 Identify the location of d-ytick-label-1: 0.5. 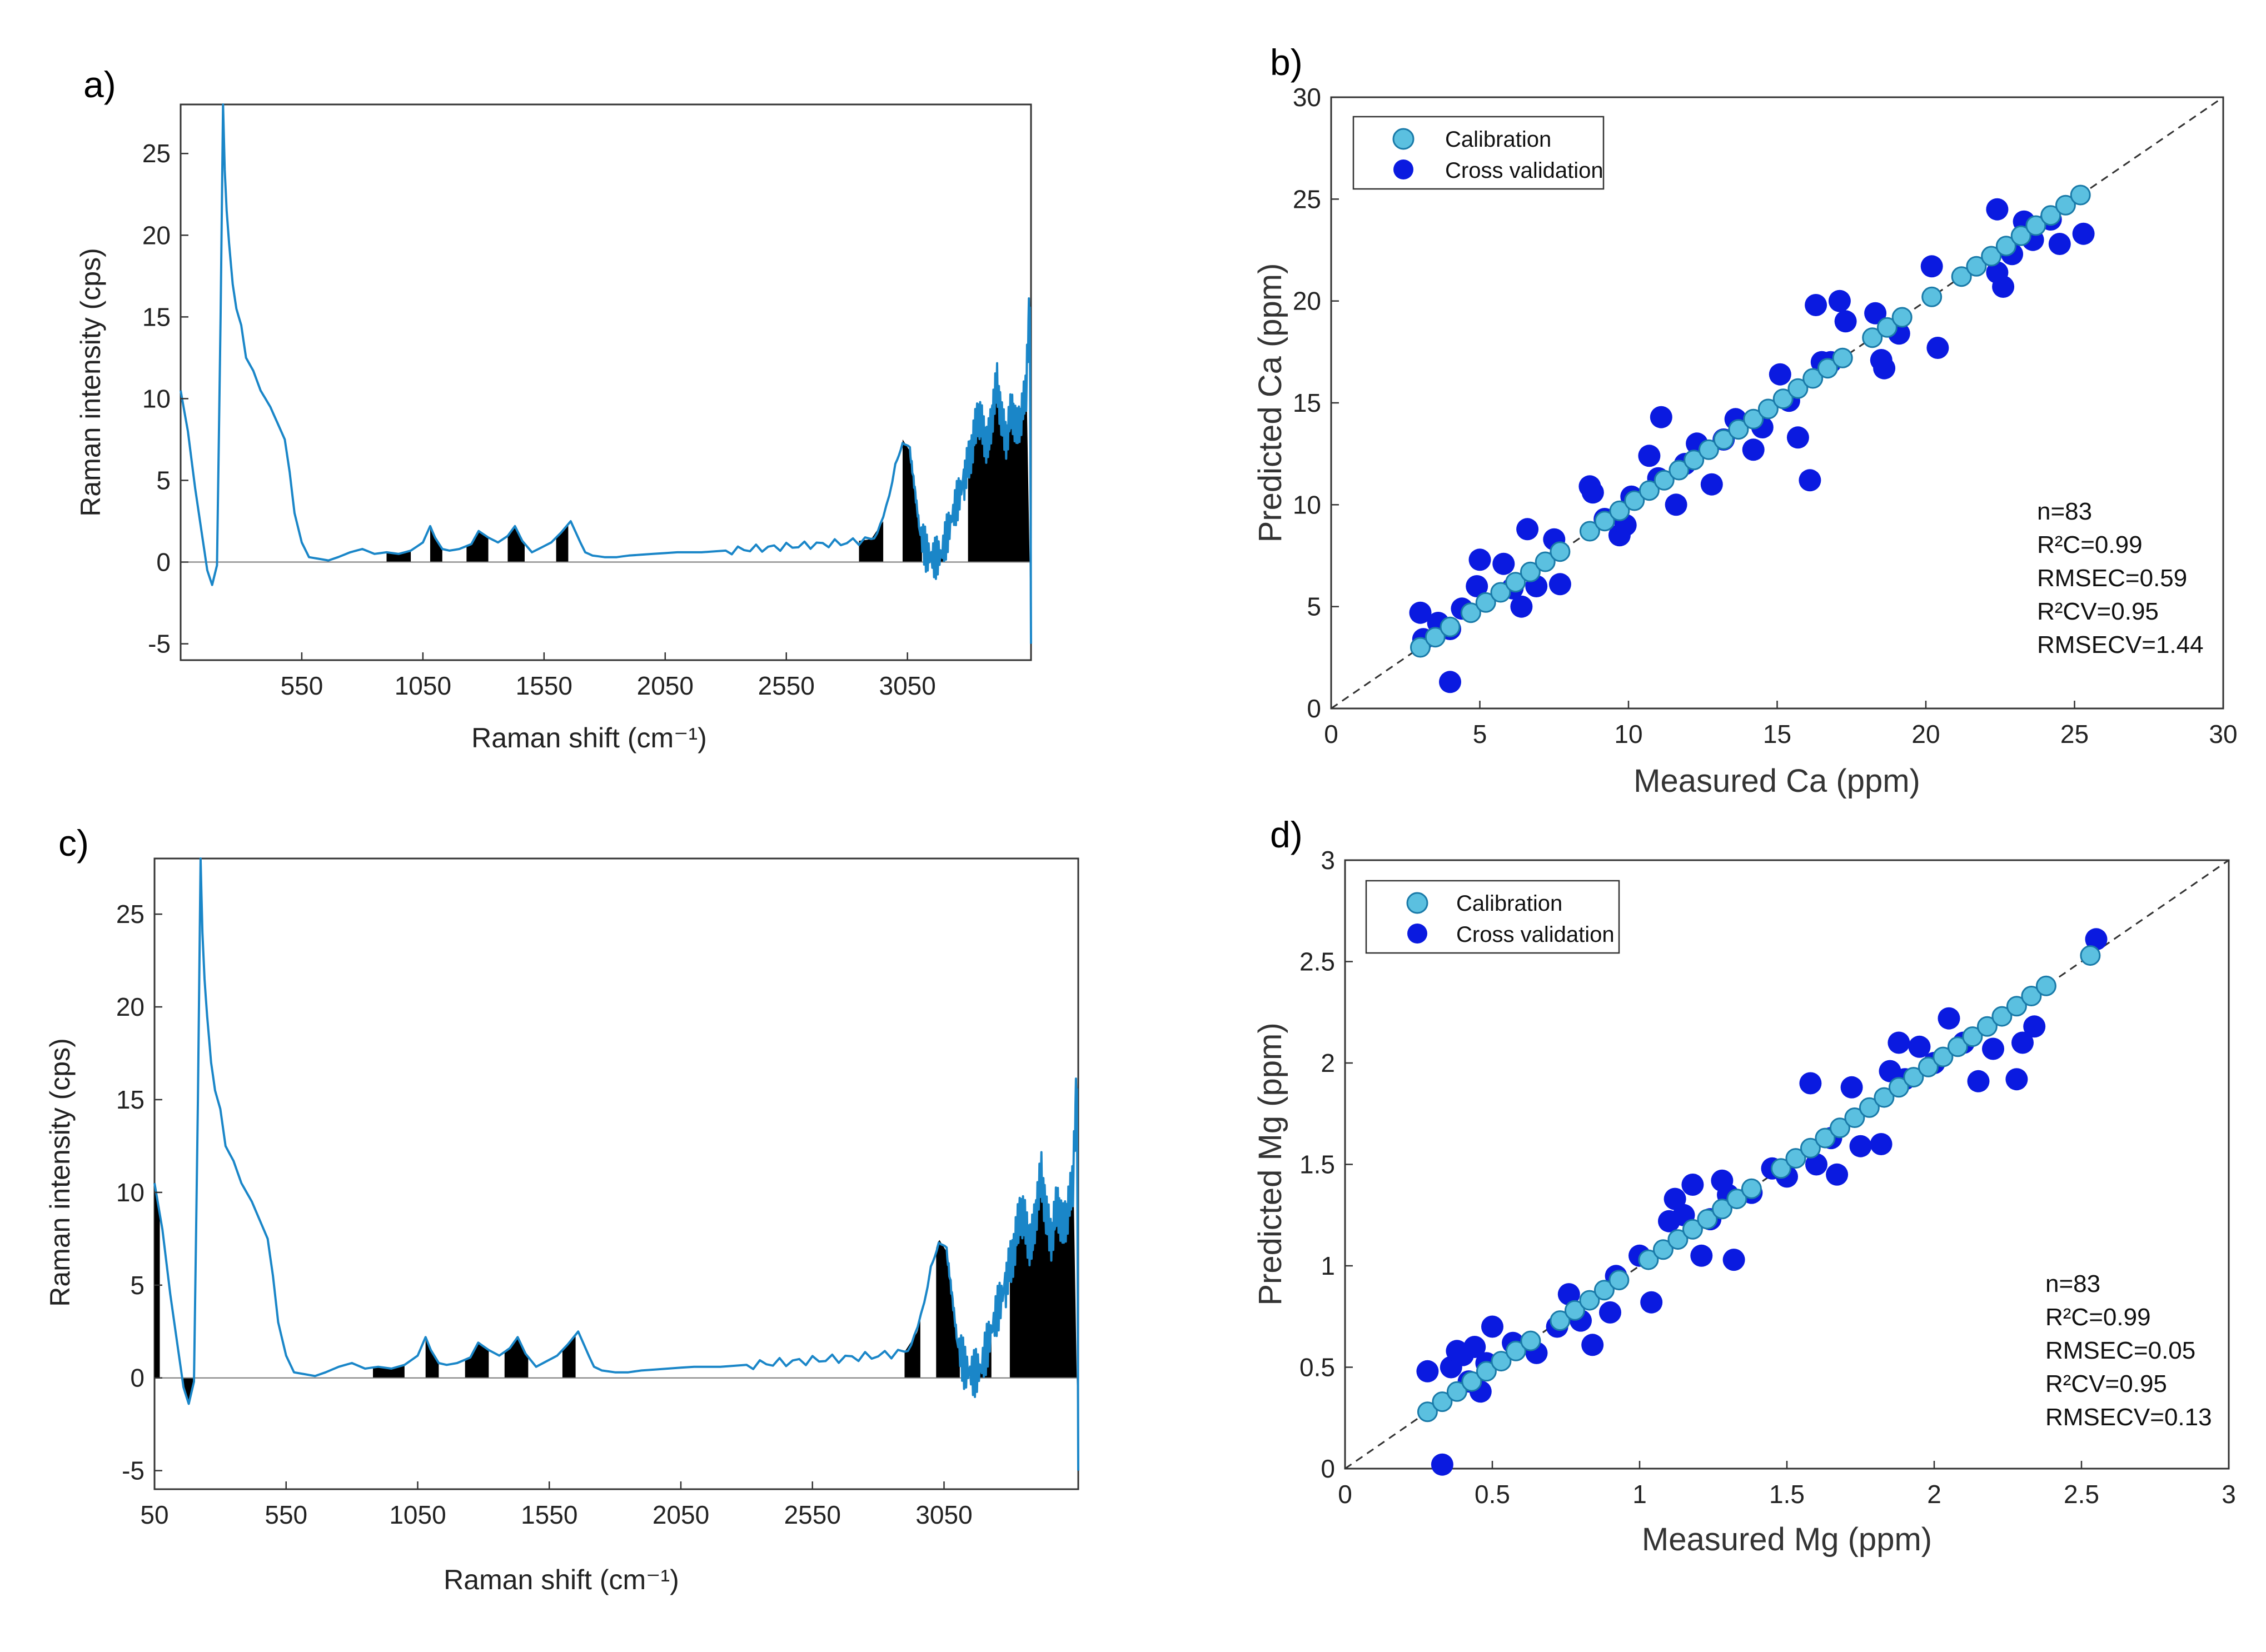
(1317, 1367).